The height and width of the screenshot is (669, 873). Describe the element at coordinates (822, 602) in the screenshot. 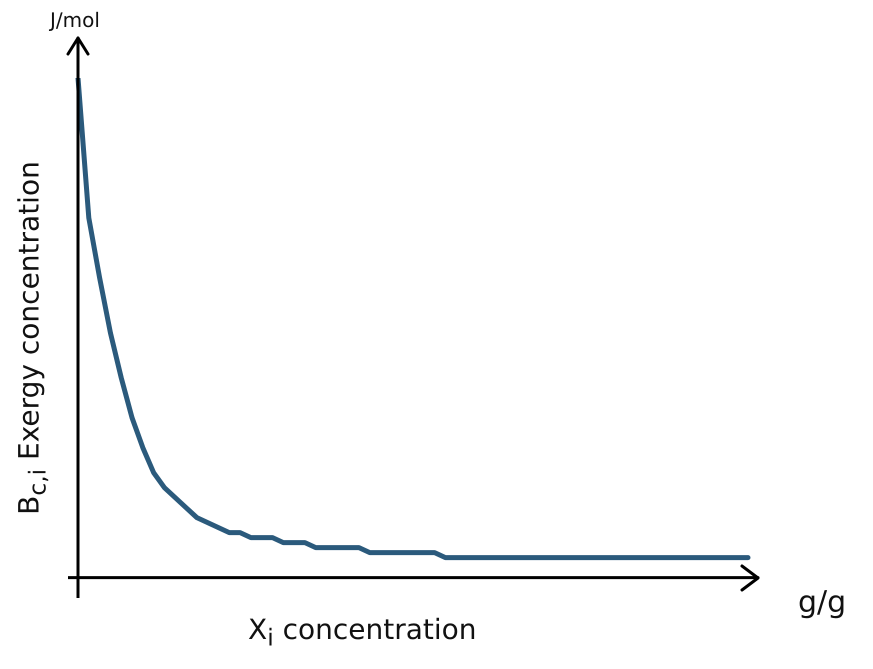

I see `text: g/g` at that location.